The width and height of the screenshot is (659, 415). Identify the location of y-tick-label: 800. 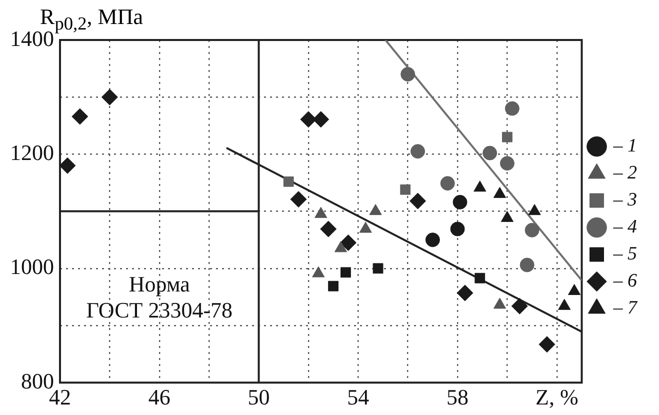
(37, 381).